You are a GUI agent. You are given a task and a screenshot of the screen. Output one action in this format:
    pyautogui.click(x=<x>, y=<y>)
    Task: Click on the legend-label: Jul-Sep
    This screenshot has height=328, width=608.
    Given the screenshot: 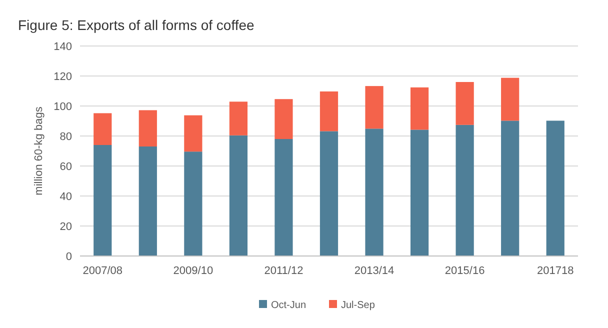 What is the action you would take?
    pyautogui.click(x=358, y=305)
    